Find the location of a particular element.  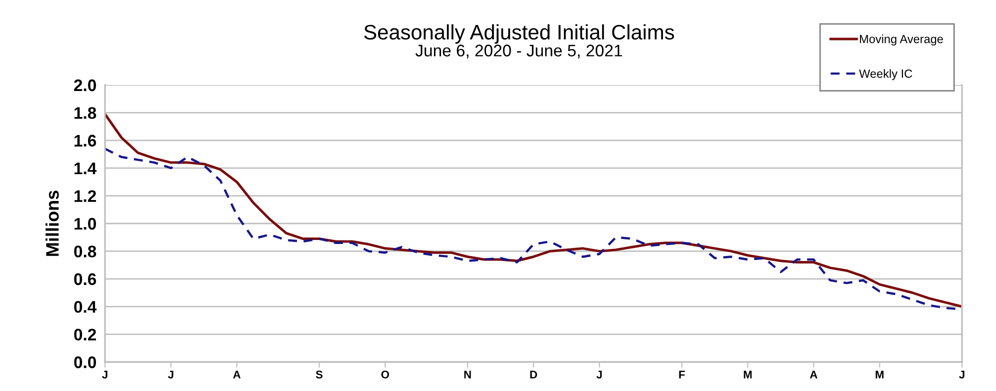

y-tick-label: 1.8 is located at coordinates (85, 113).